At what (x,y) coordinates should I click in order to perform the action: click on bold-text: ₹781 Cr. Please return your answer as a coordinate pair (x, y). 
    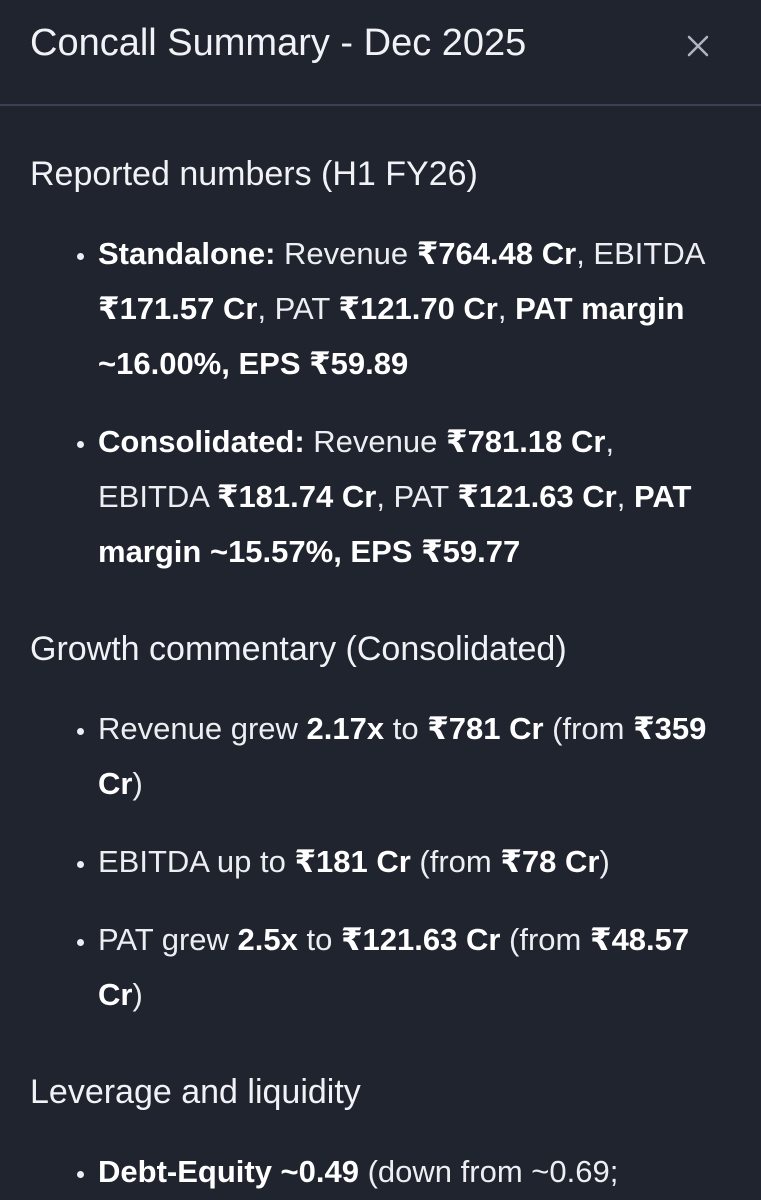
    Looking at the image, I should click on (485, 728).